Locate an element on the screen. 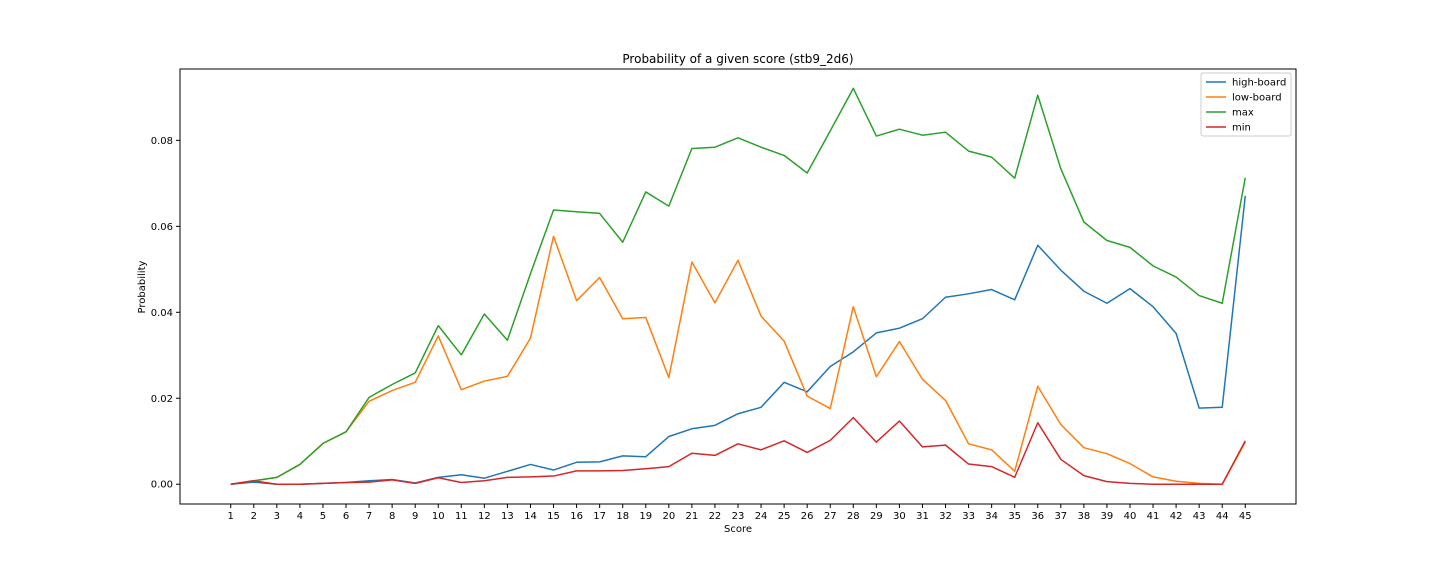 The image size is (1440, 576). x-tick-label: 22 is located at coordinates (715, 516).